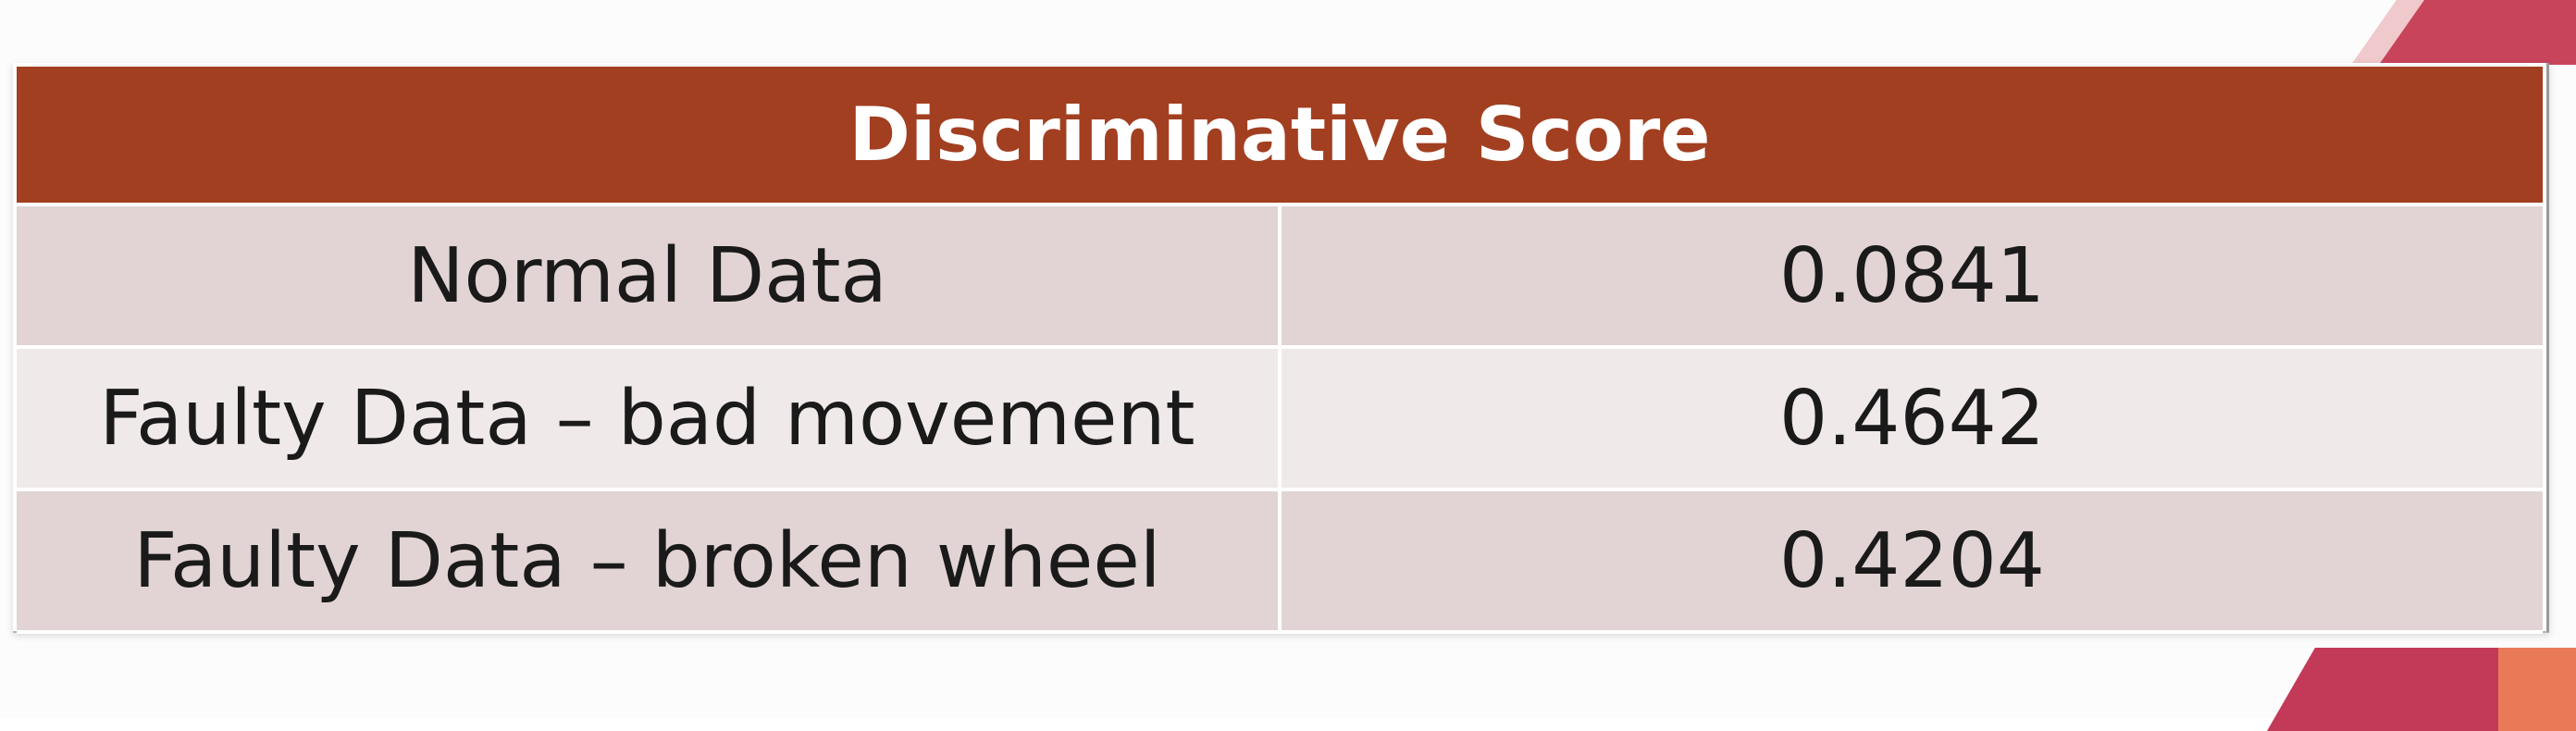 This screenshot has width=2576, height=731. I want to click on row-value: 0.4642, so click(1911, 418).